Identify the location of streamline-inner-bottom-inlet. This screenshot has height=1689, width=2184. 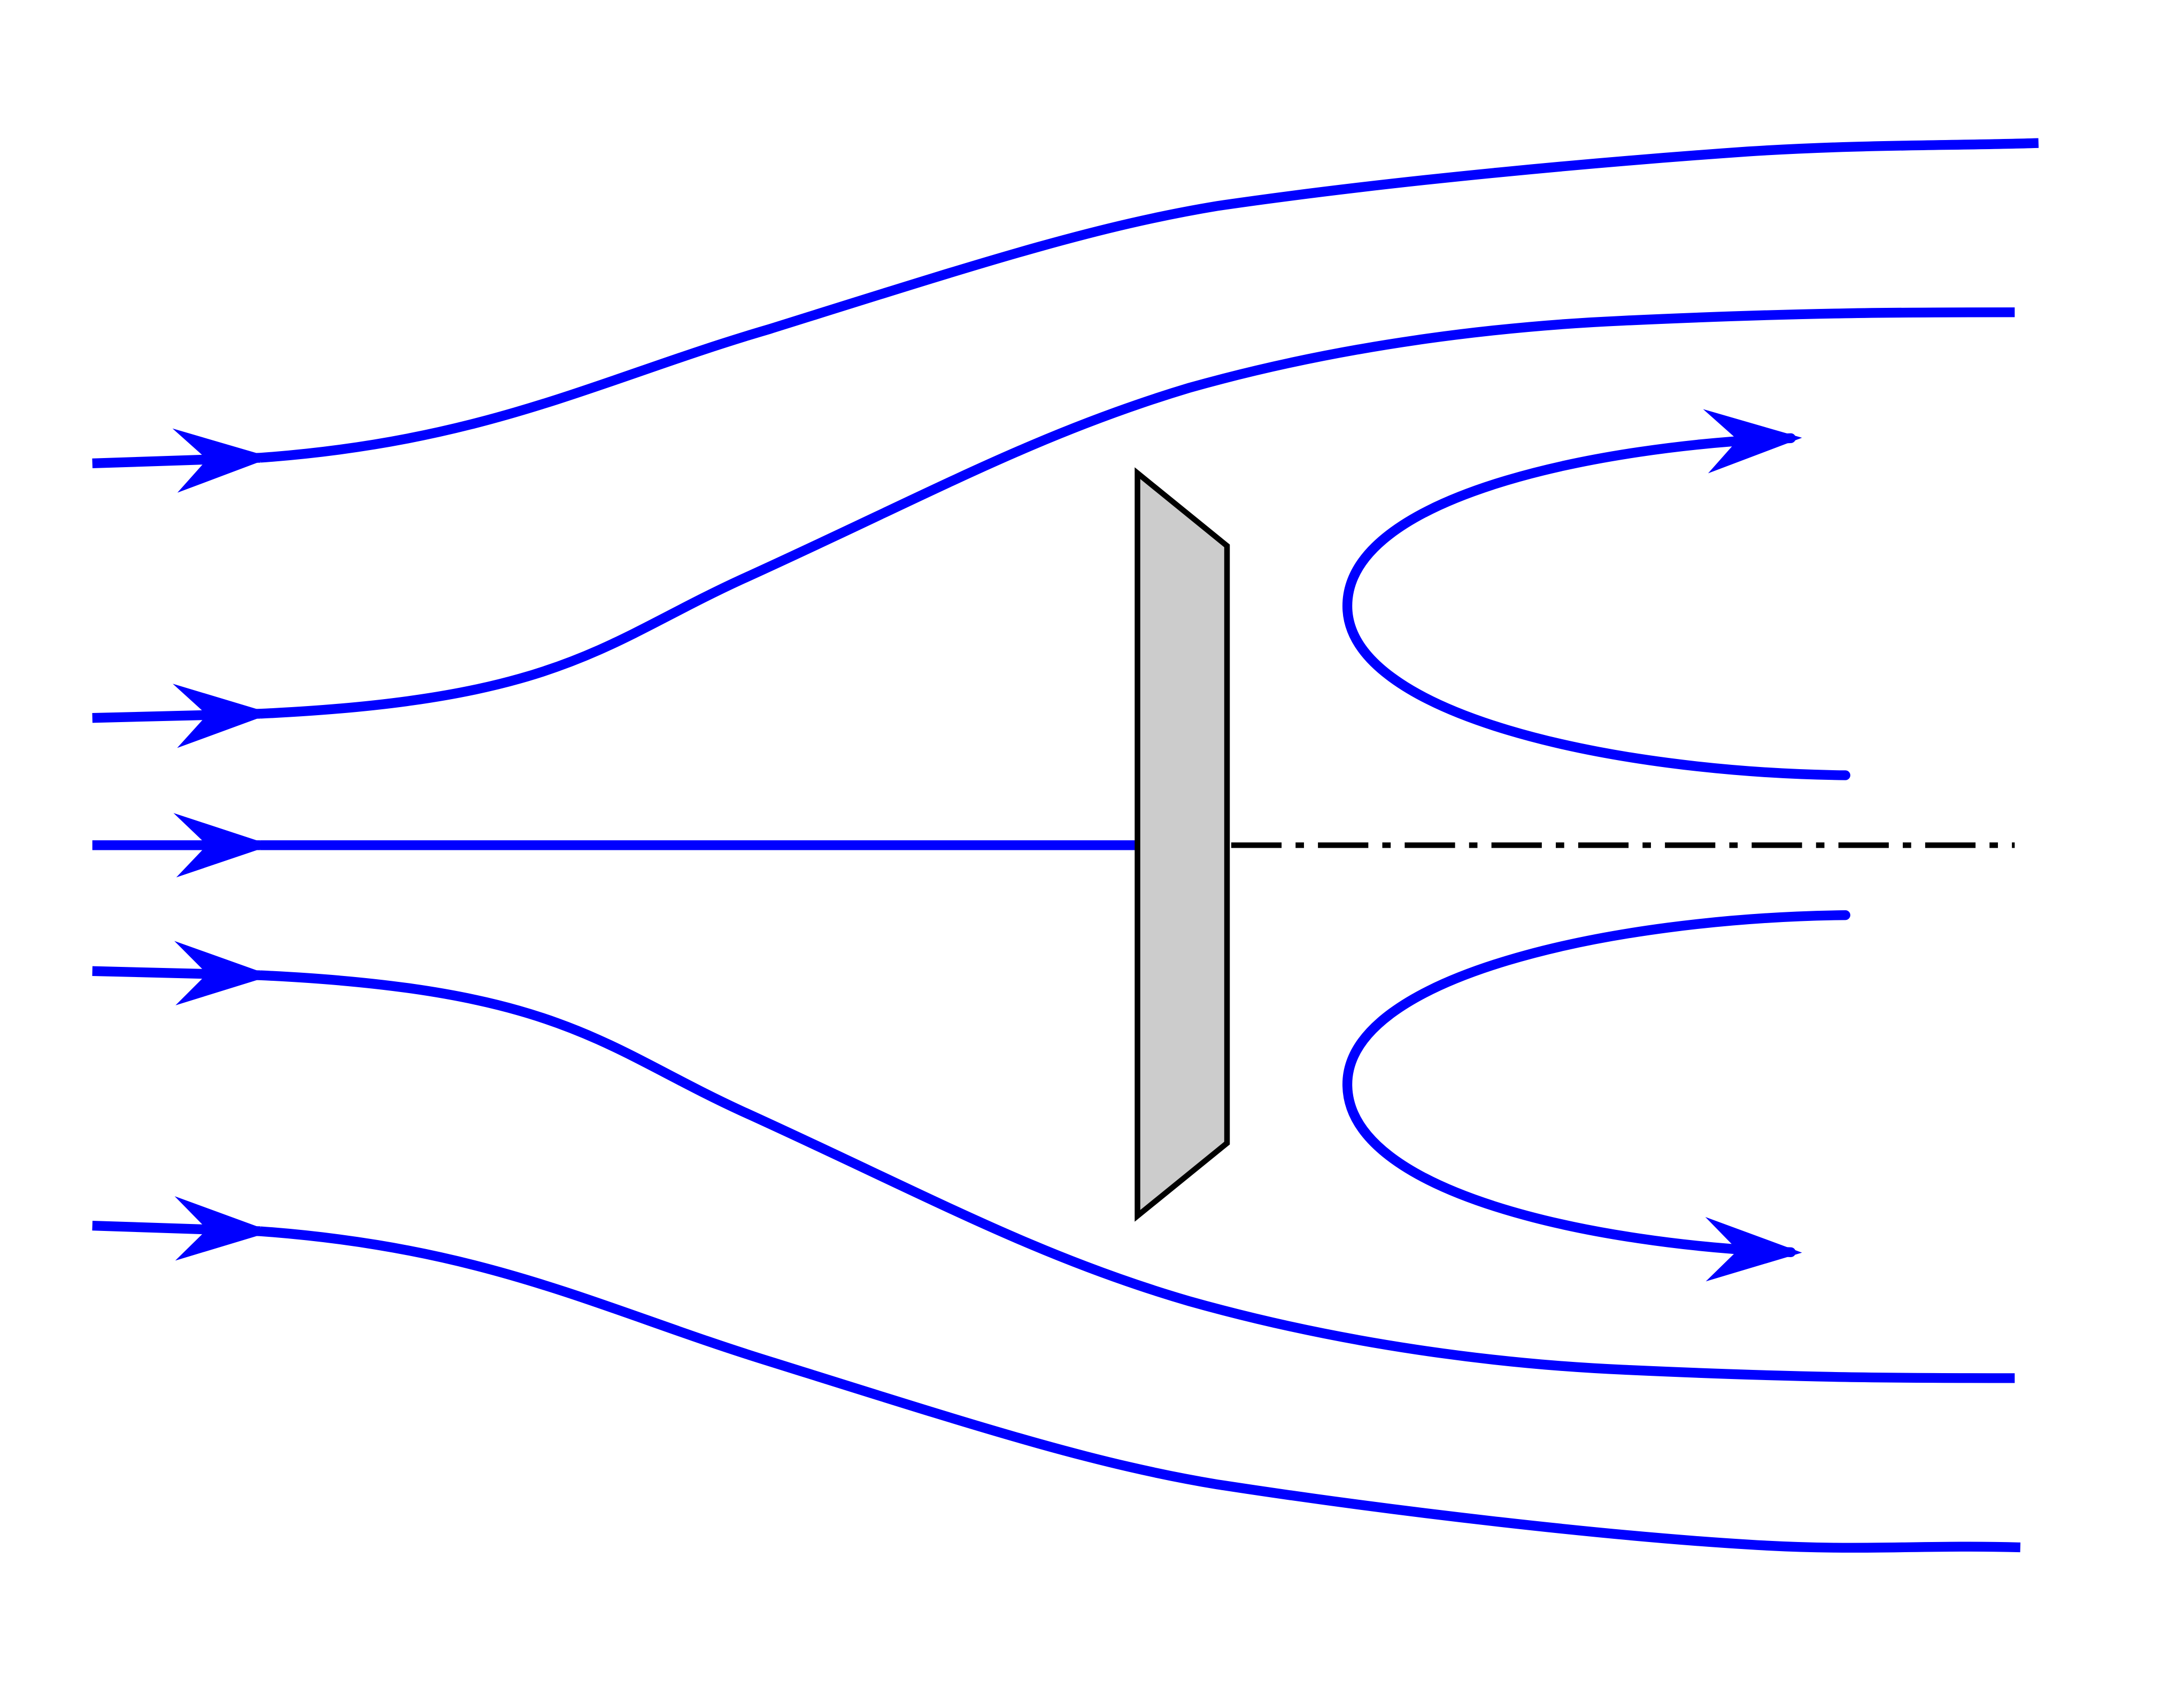
(182, 973).